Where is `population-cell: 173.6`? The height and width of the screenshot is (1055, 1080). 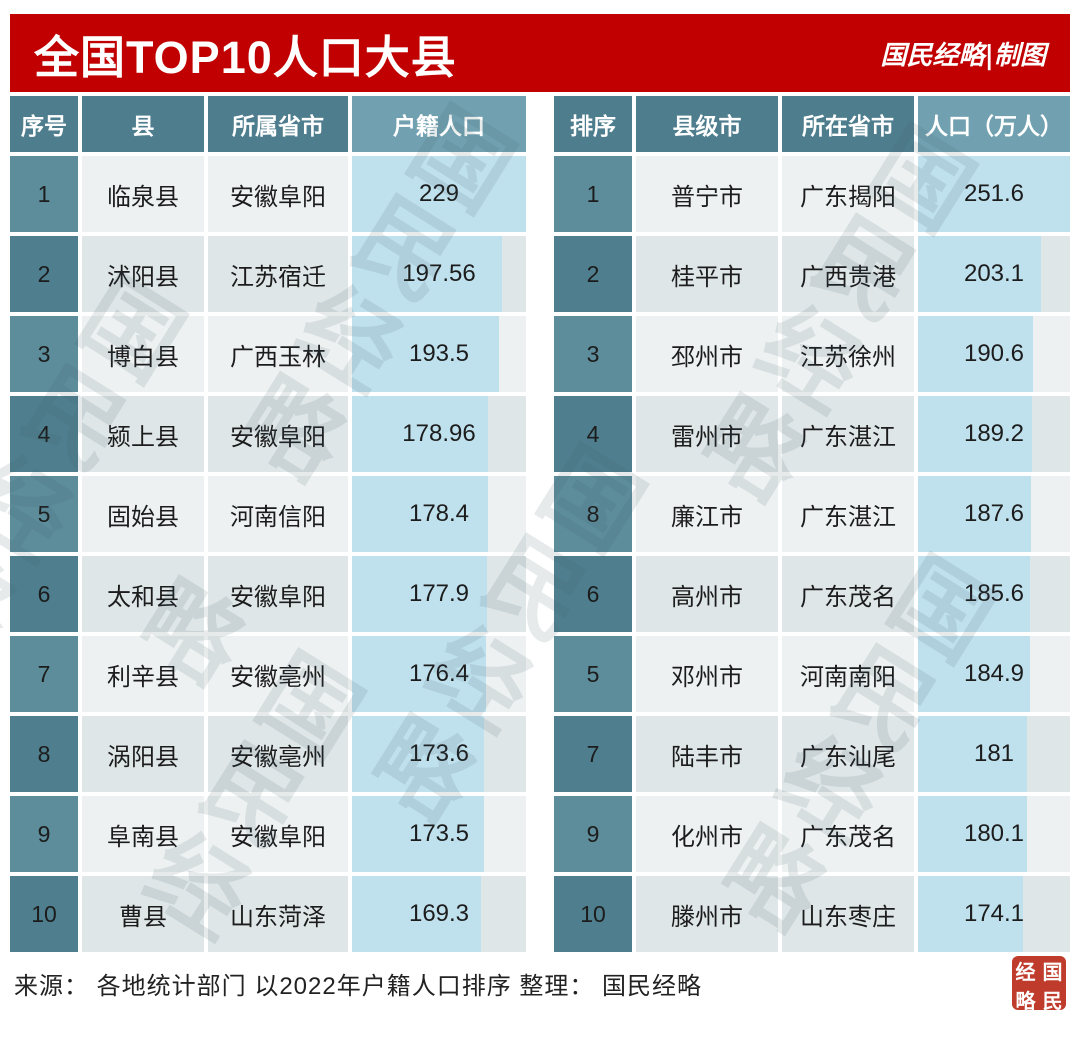
population-cell: 173.6 is located at coordinates (439, 754).